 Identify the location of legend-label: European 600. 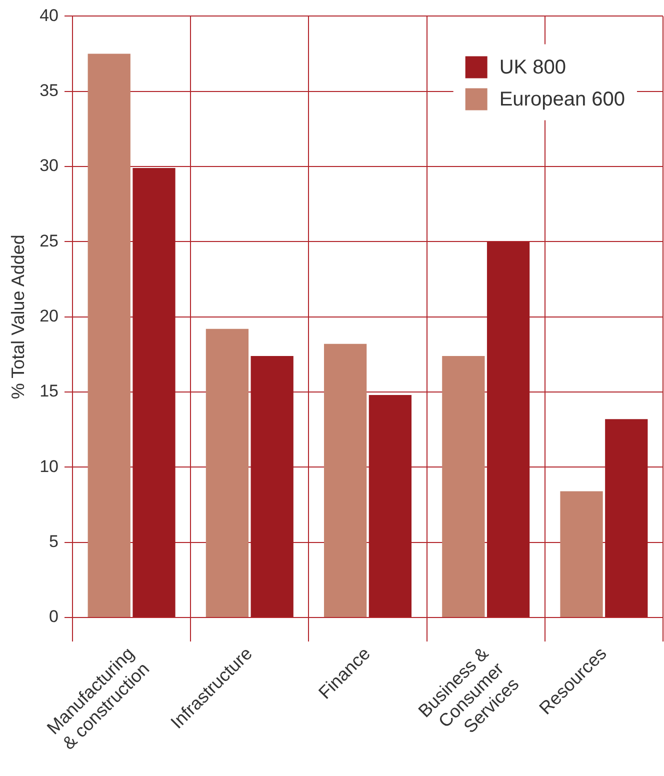
(562, 99).